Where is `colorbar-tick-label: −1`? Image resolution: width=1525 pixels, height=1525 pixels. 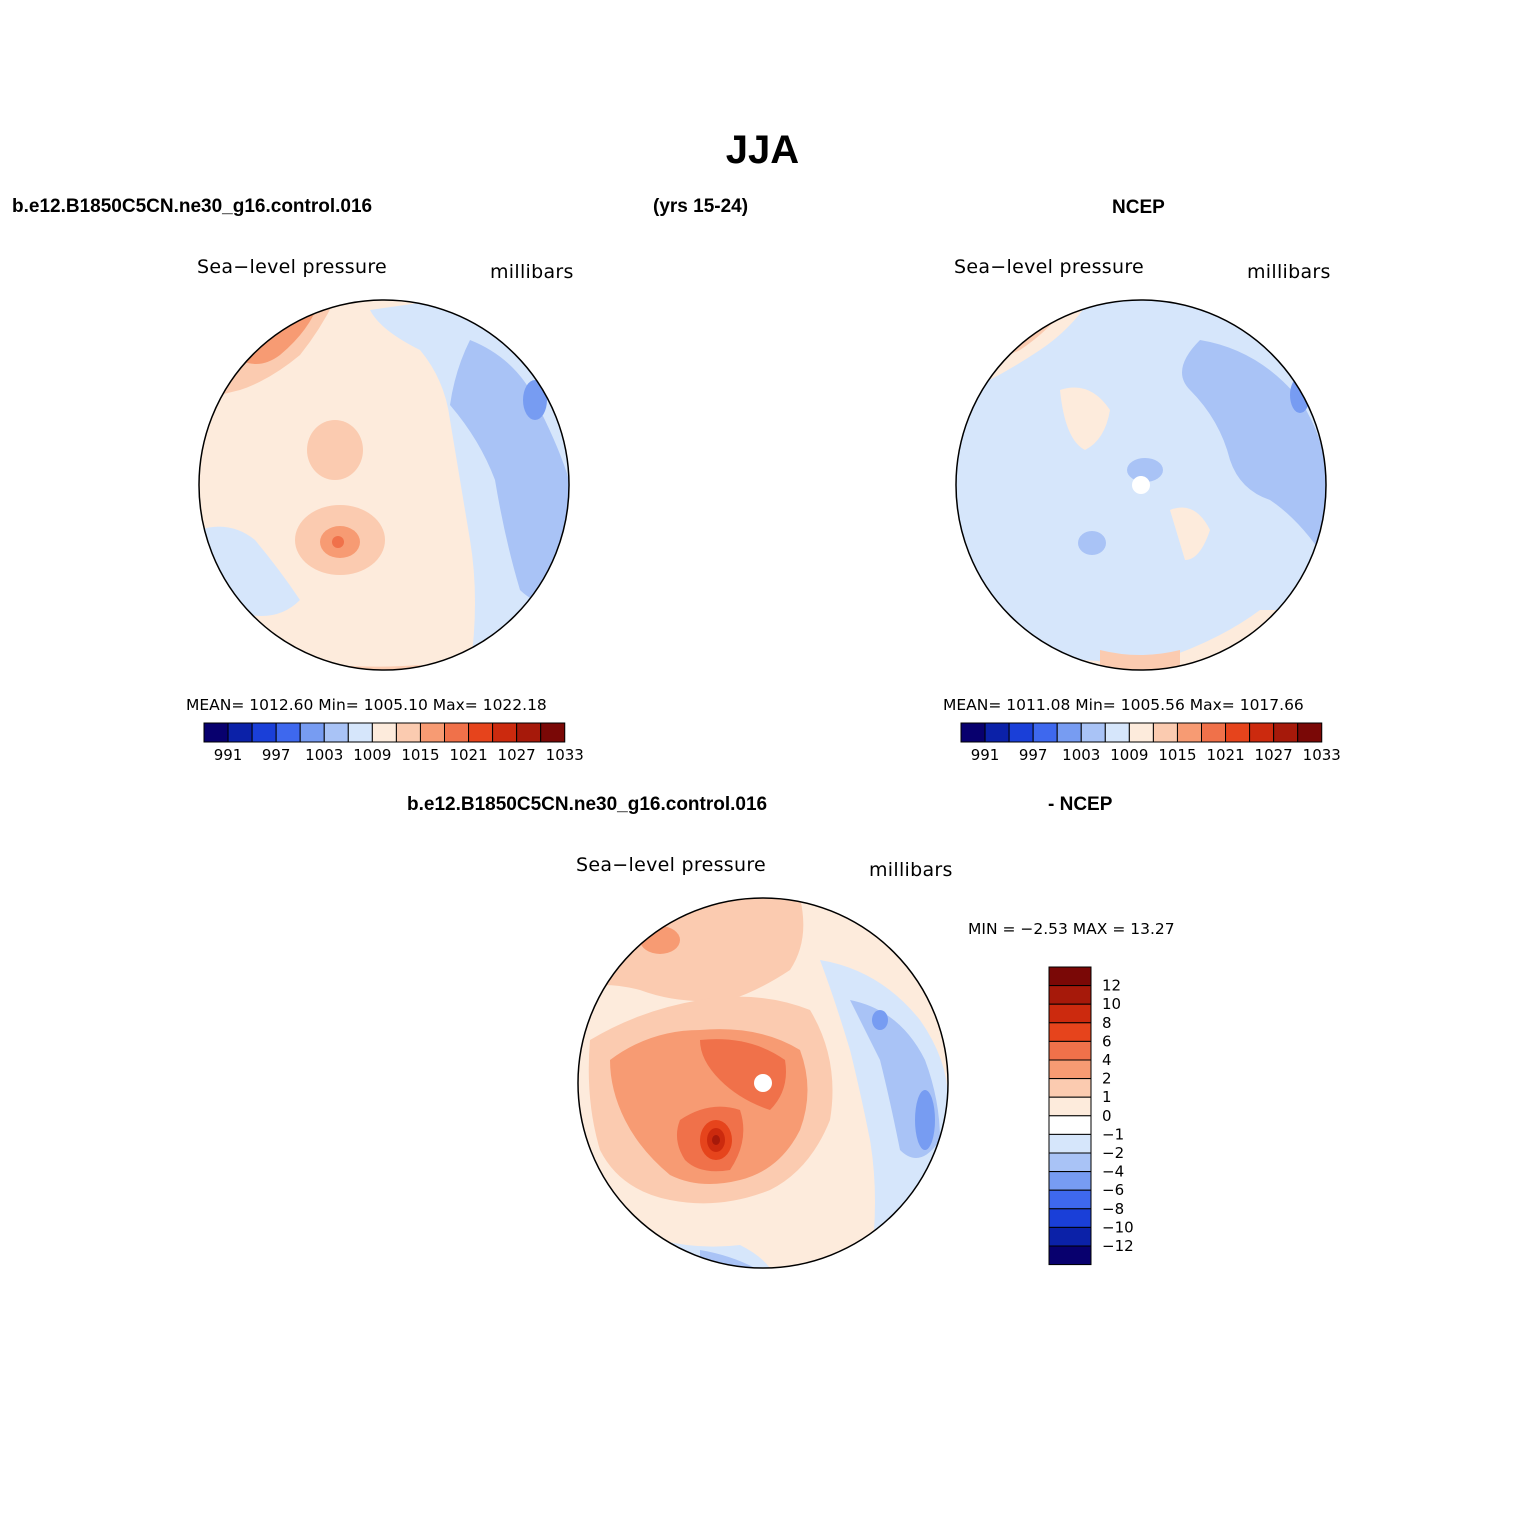
colorbar-tick-label: −1 is located at coordinates (1113, 1134).